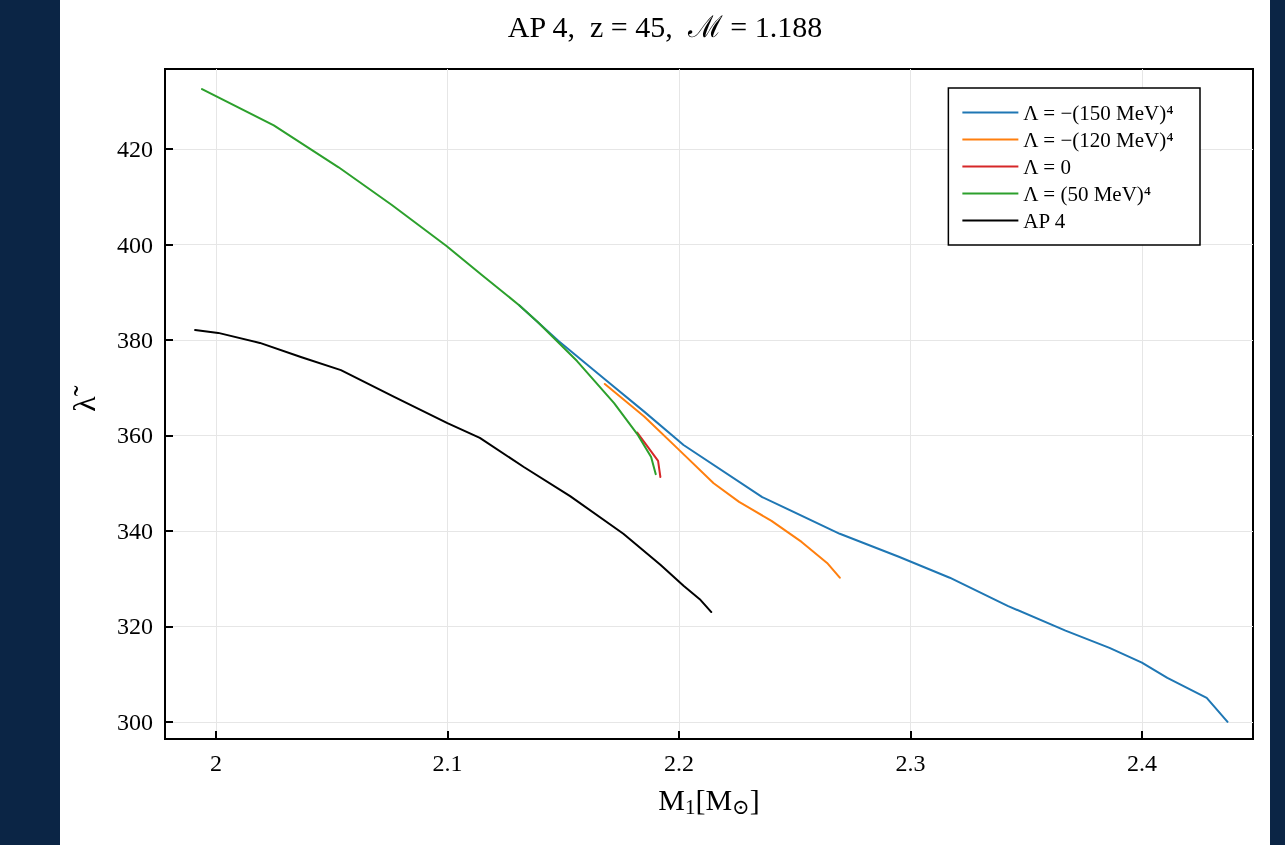  What do you see at coordinates (135, 244) in the screenshot?
I see `y-tick-label: 400` at bounding box center [135, 244].